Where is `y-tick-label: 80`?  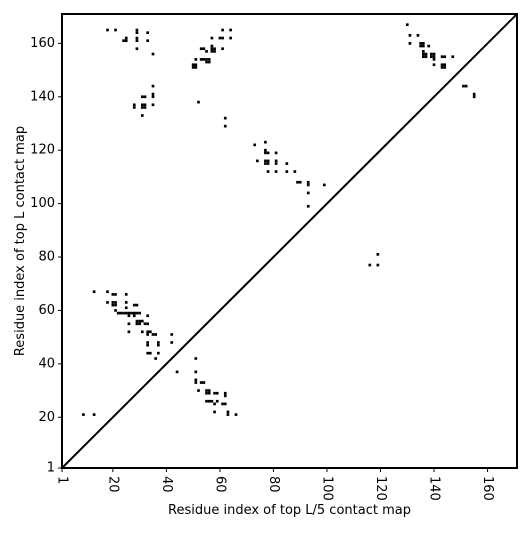 y-tick-label: 80 is located at coordinates (46, 257).